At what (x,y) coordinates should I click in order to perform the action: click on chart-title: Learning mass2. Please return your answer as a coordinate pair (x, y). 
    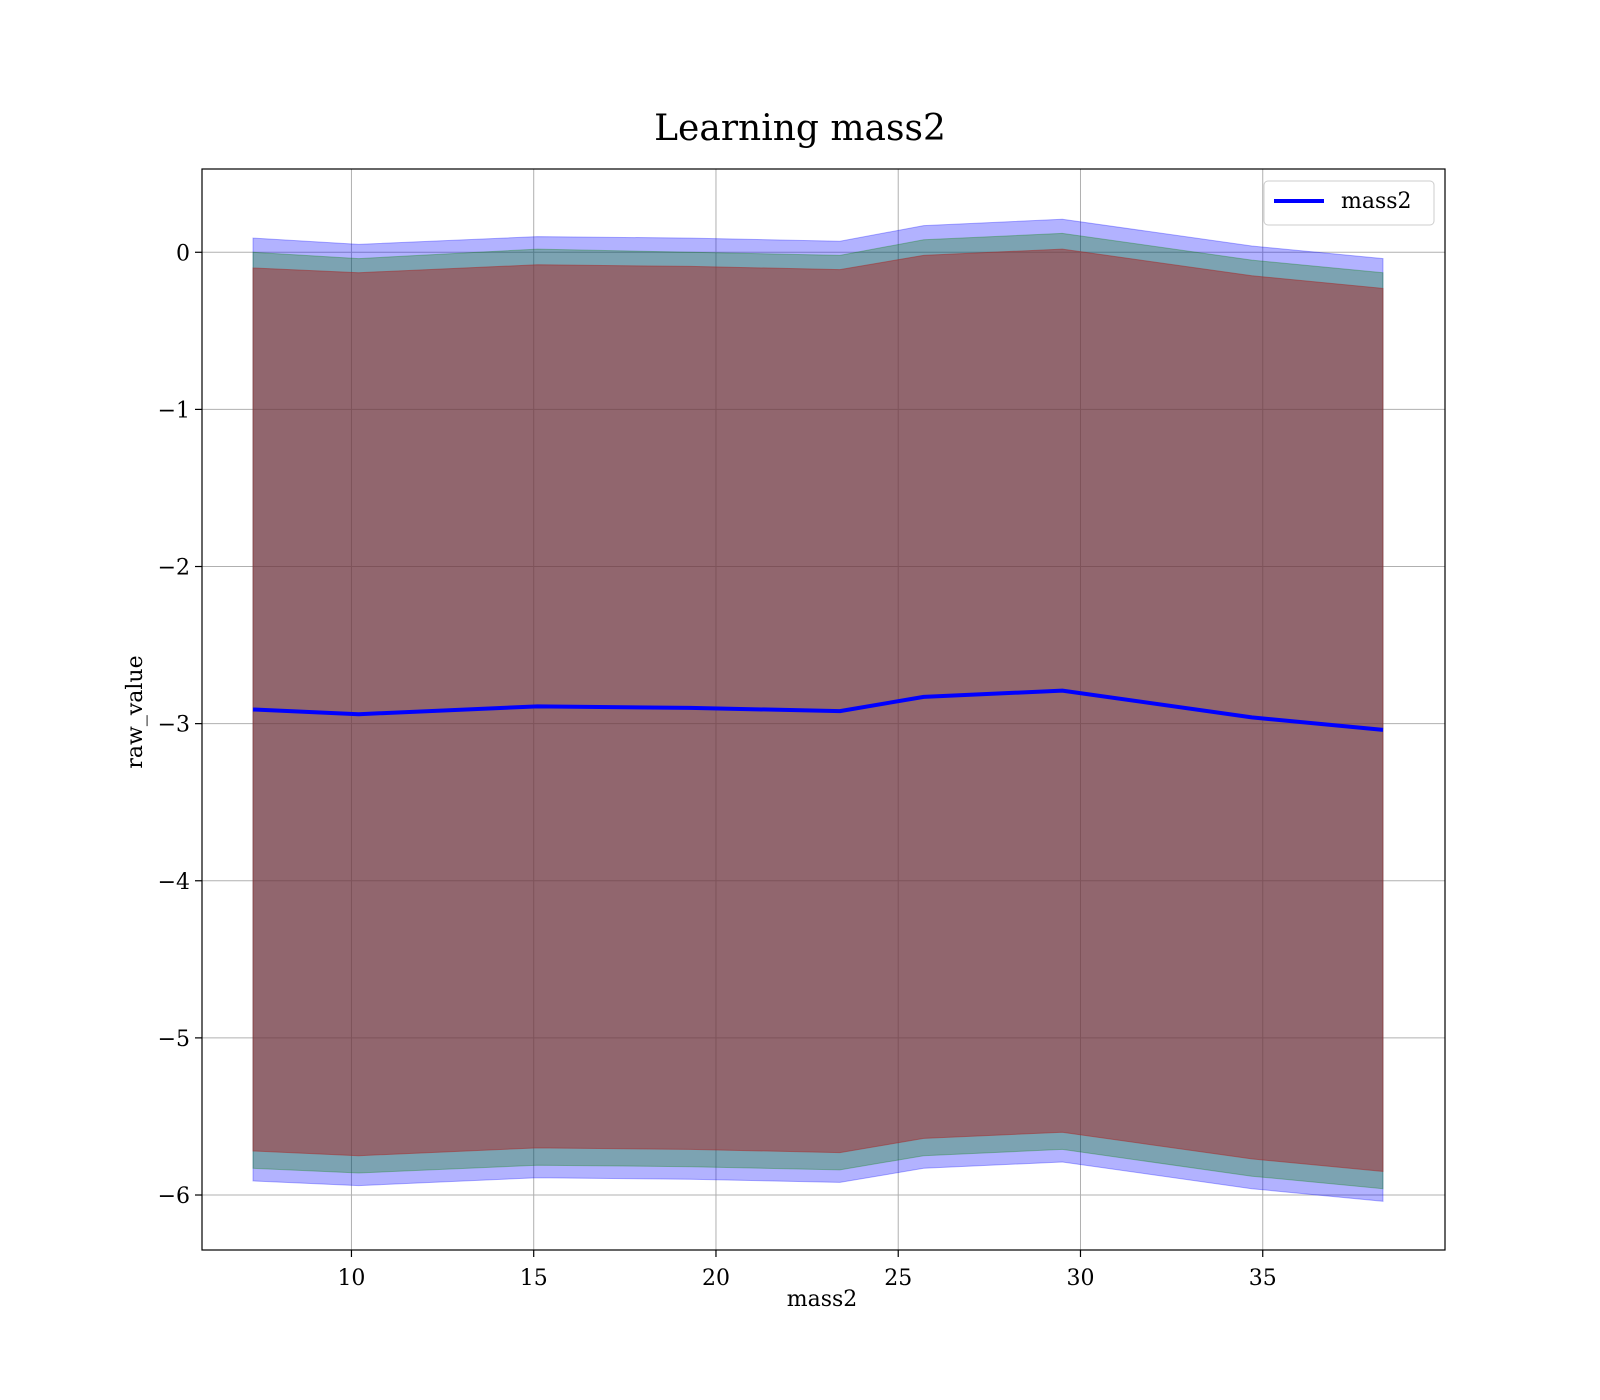
    Looking at the image, I should click on (800, 128).